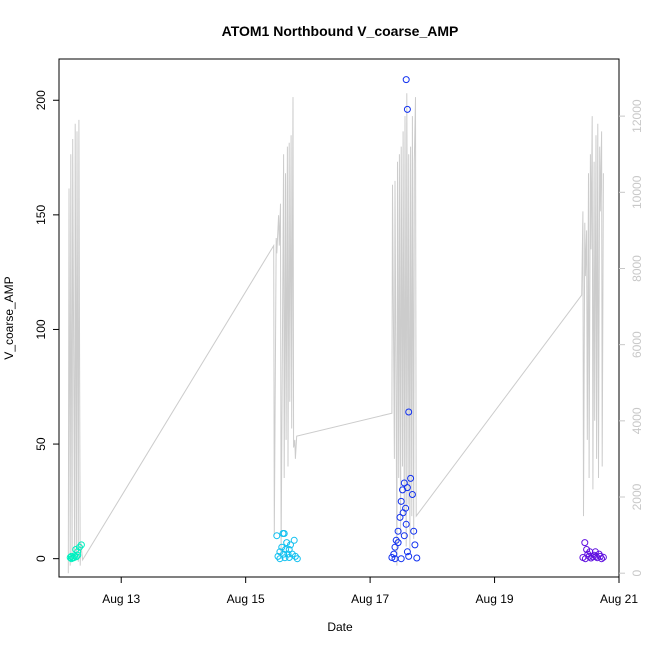 This screenshot has width=650, height=655. What do you see at coordinates (637, 268) in the screenshot?
I see `y2-tick-label: 8000` at bounding box center [637, 268].